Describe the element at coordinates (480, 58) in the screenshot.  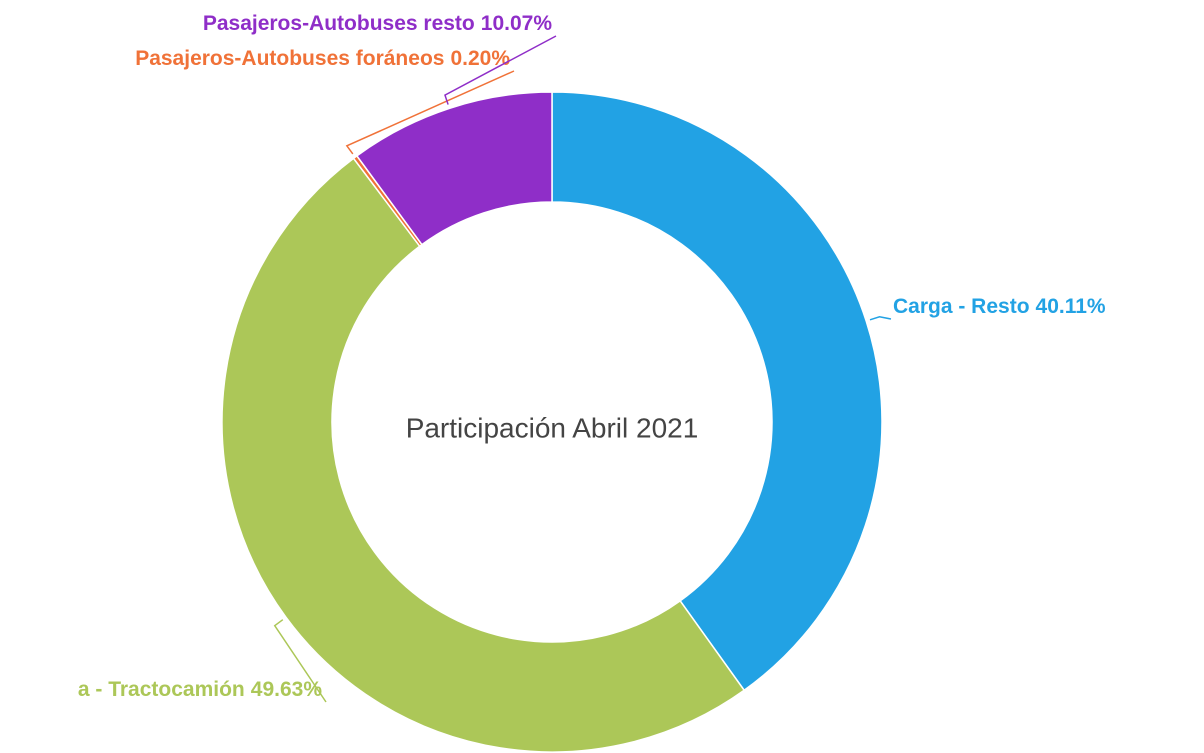
I see `label-value: 0.20%` at that location.